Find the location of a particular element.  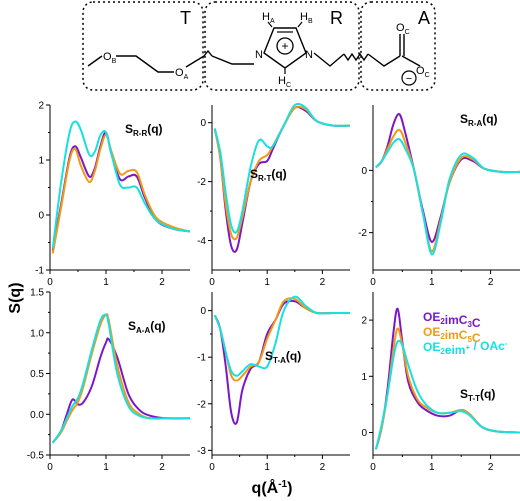

legend-item-eim: OE2eim+ / OAc- is located at coordinates (465, 348).